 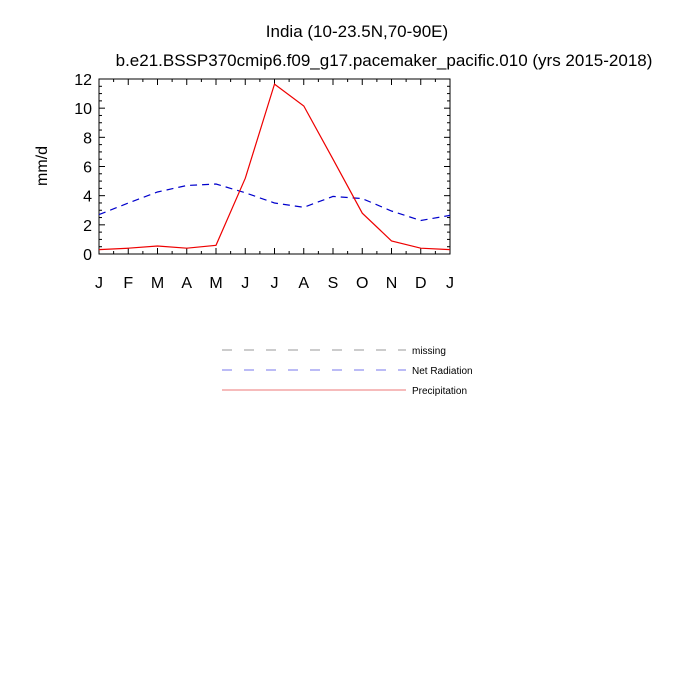 I want to click on y-tick-label: 0, so click(x=87, y=255).